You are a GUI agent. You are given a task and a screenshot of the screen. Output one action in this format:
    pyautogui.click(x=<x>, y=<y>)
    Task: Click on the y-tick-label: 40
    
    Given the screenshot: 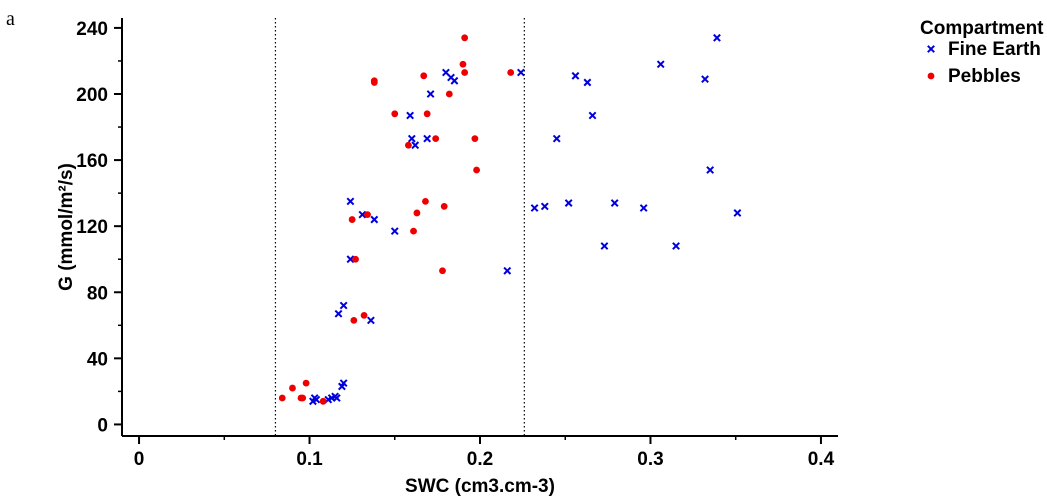 What is the action you would take?
    pyautogui.click(x=97, y=359)
    